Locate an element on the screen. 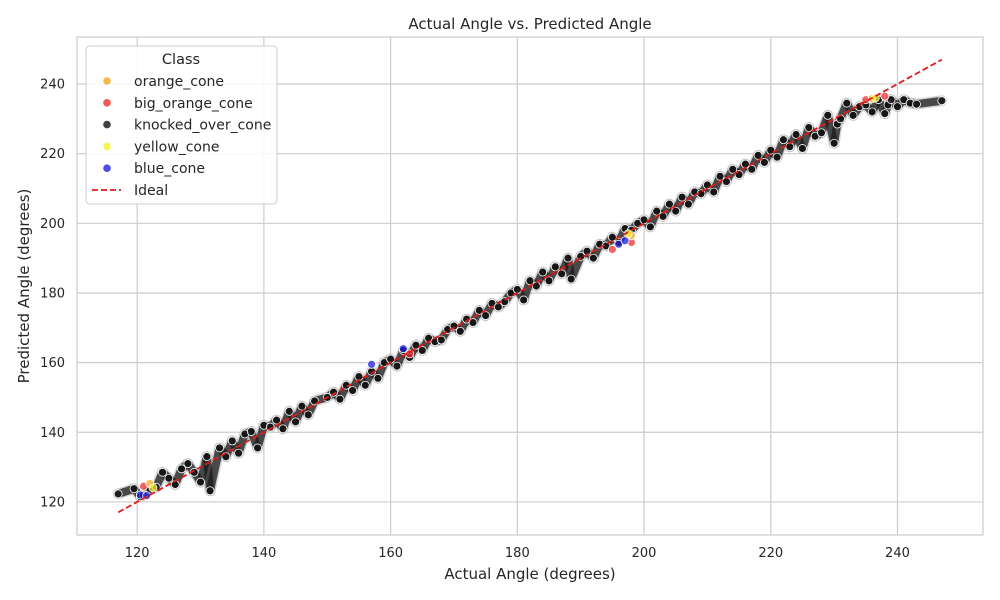 The height and width of the screenshot is (600, 1000). y-tick-labels: 120 140 160 180 200 220 240 is located at coordinates (52, 294).